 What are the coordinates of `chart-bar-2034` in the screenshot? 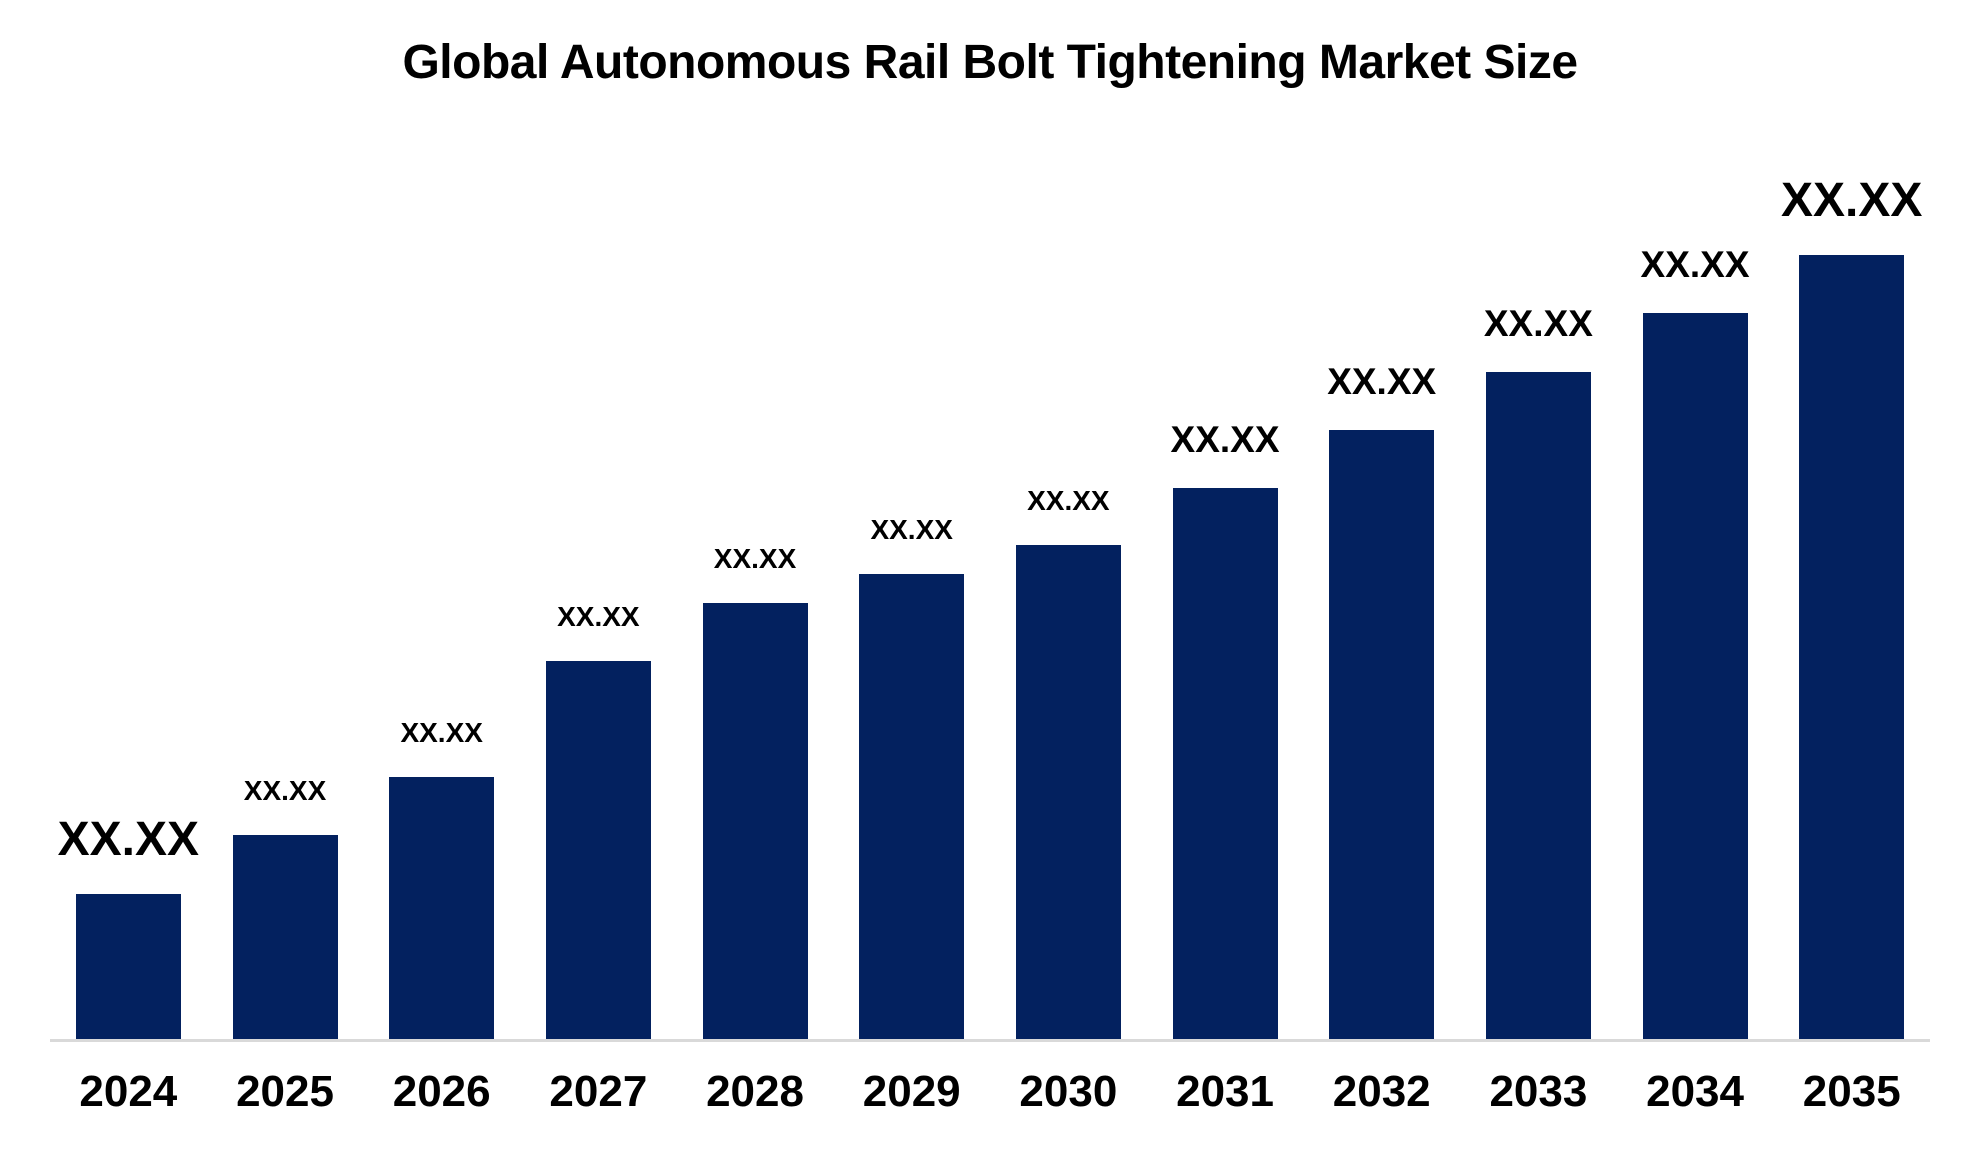 It's located at (1695, 676).